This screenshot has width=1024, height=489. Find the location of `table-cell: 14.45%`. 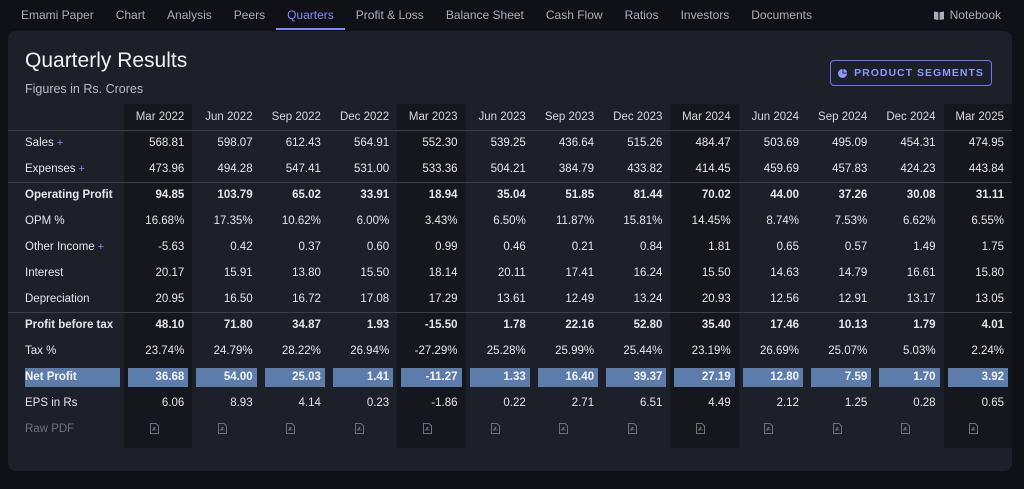

table-cell: 14.45% is located at coordinates (711, 221).